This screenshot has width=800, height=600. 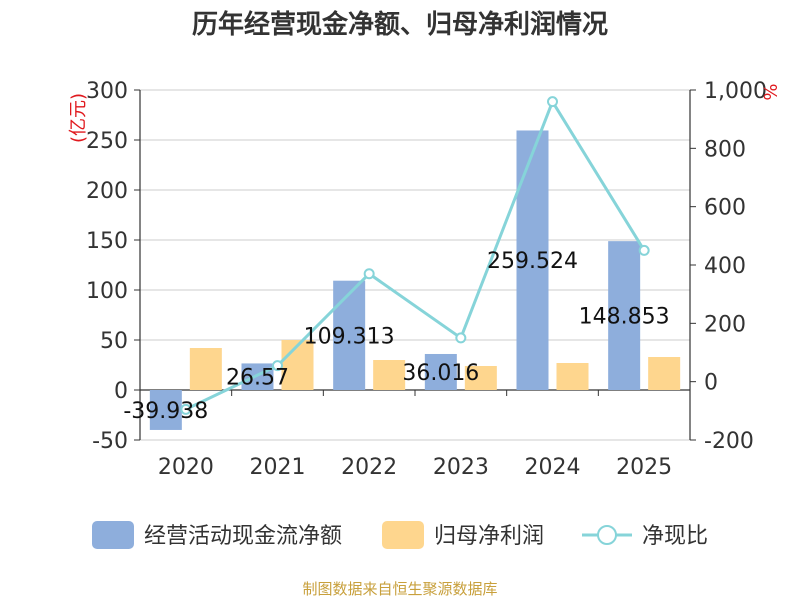 What do you see at coordinates (725, 324) in the screenshot?
I see `right-tick-label: 200` at bounding box center [725, 324].